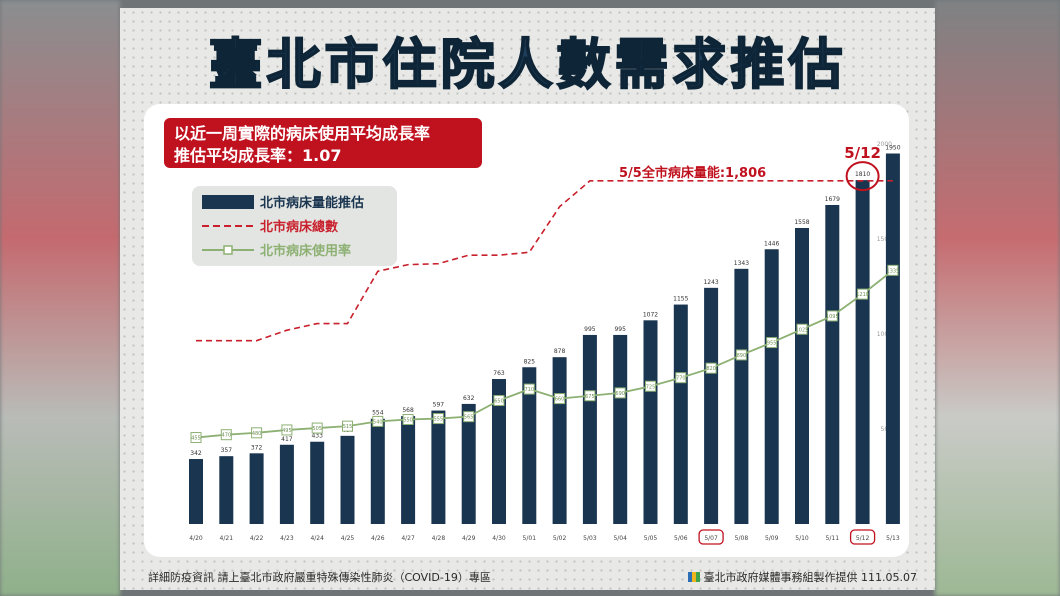  Describe the element at coordinates (833, 538) in the screenshot. I see `x-tick-label: 5/11` at that location.